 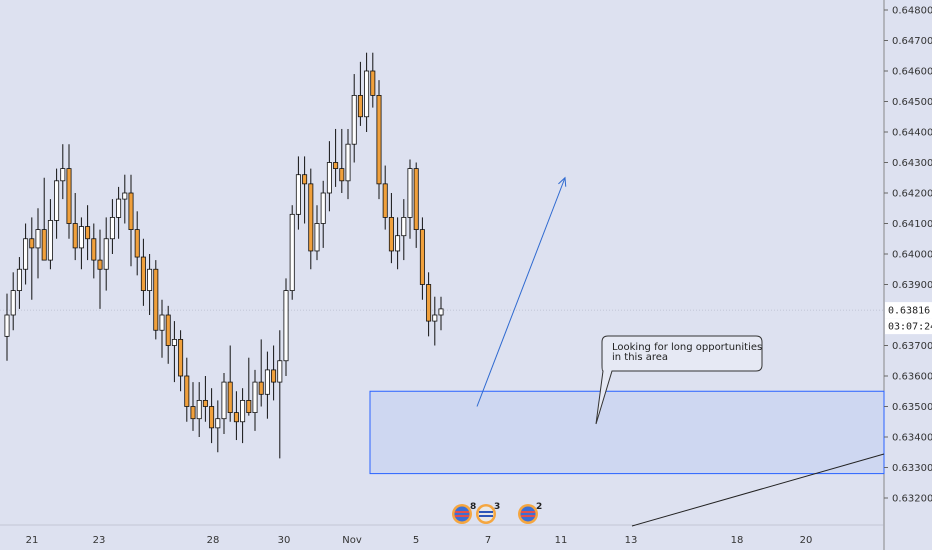 What do you see at coordinates (419, 540) in the screenshot?
I see `time-axis: 21 23 28 30 Nov 5 7 11 13 18 20` at bounding box center [419, 540].